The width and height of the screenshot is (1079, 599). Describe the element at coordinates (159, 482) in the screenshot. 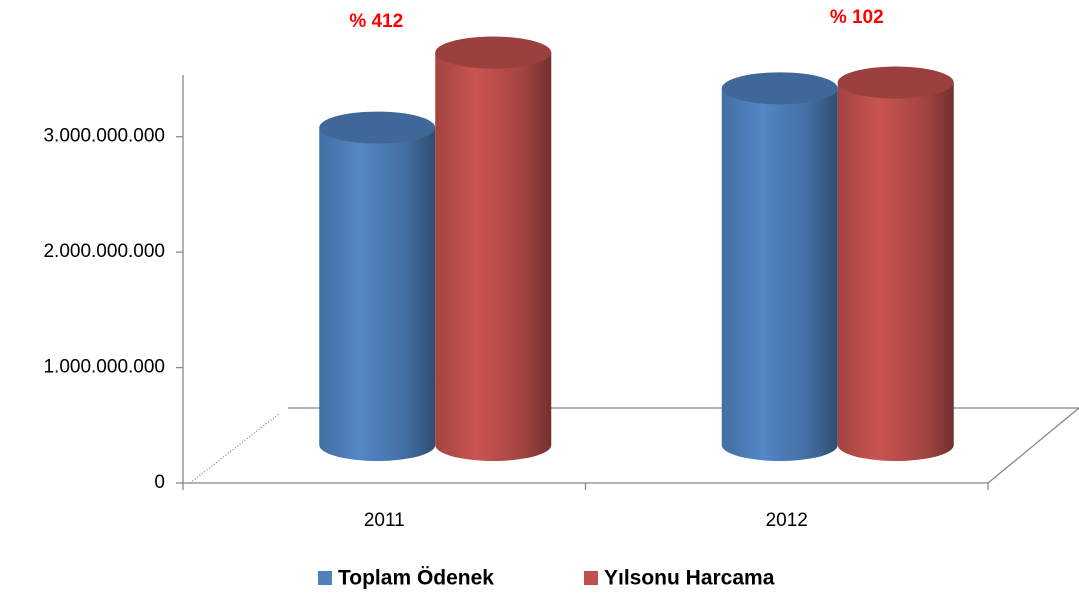

I see `y-tick-label: 0` at that location.